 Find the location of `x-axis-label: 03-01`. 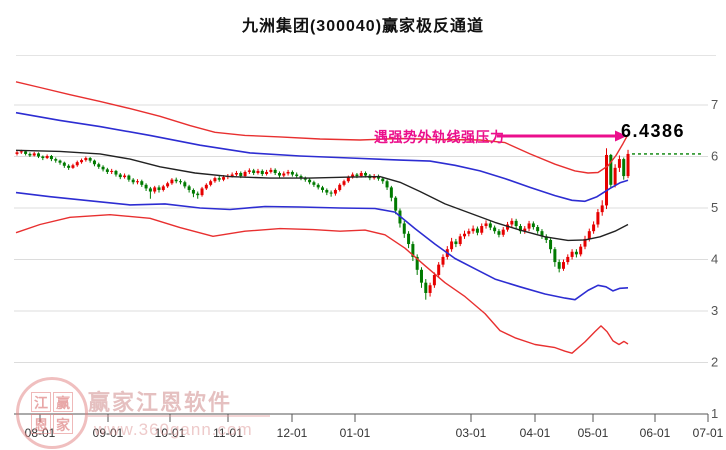

x-axis-label: 03-01 is located at coordinates (471, 433).